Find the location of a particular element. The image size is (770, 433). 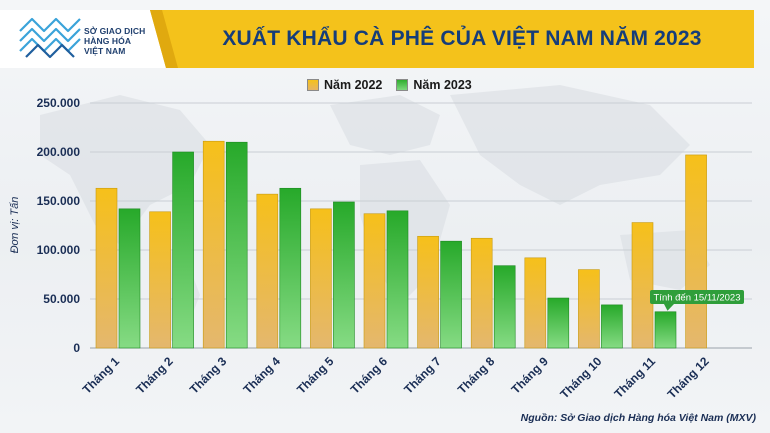

y-tick-label: 50.000 is located at coordinates (61, 299).